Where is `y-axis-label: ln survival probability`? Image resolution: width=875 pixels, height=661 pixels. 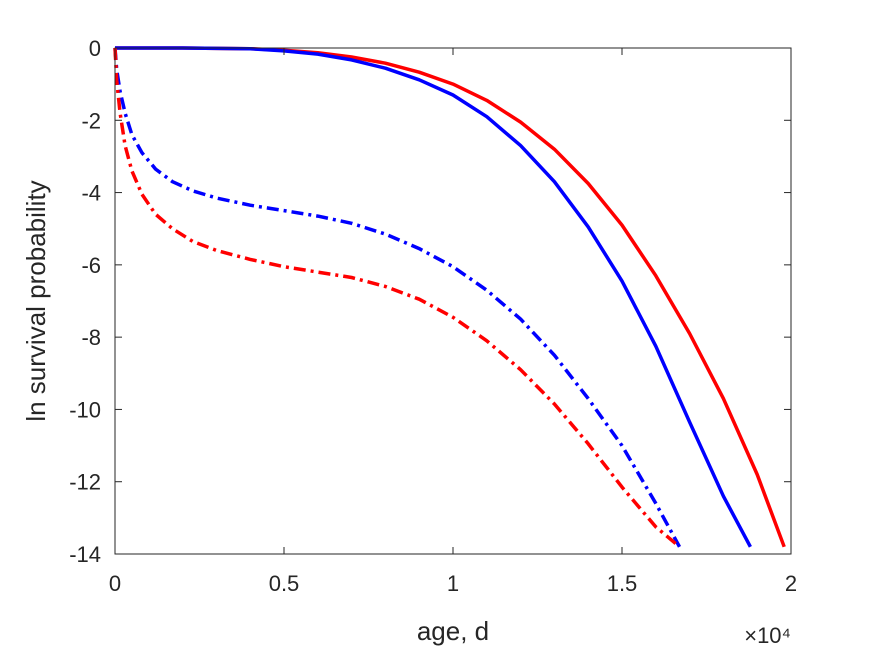
y-axis-label: ln survival probability is located at coordinates (36, 300).